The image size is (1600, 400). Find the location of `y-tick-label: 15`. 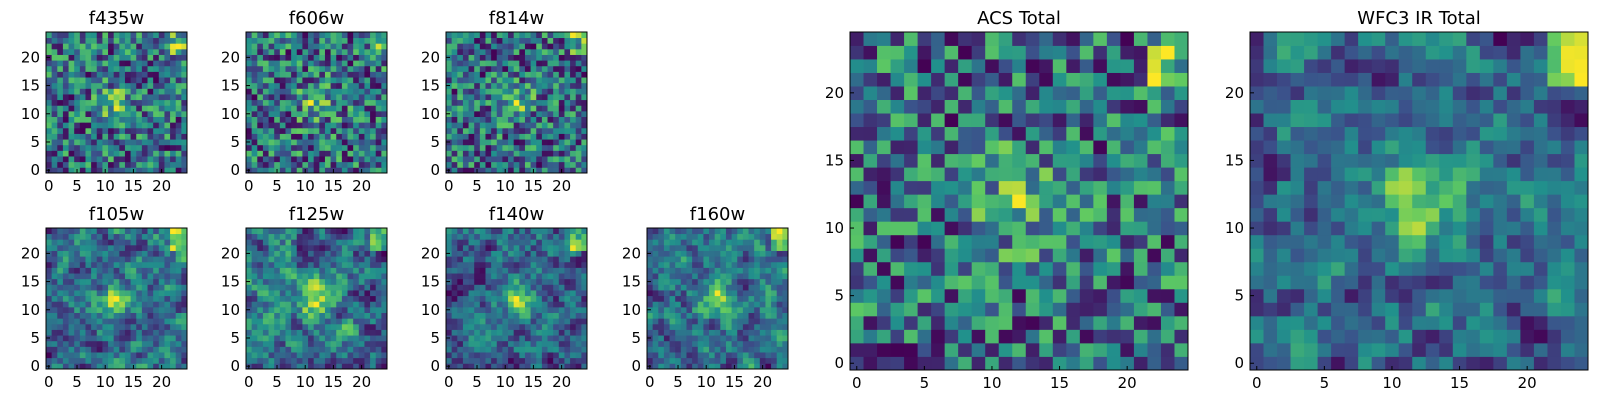

y-tick-label: 15 is located at coordinates (30, 86).